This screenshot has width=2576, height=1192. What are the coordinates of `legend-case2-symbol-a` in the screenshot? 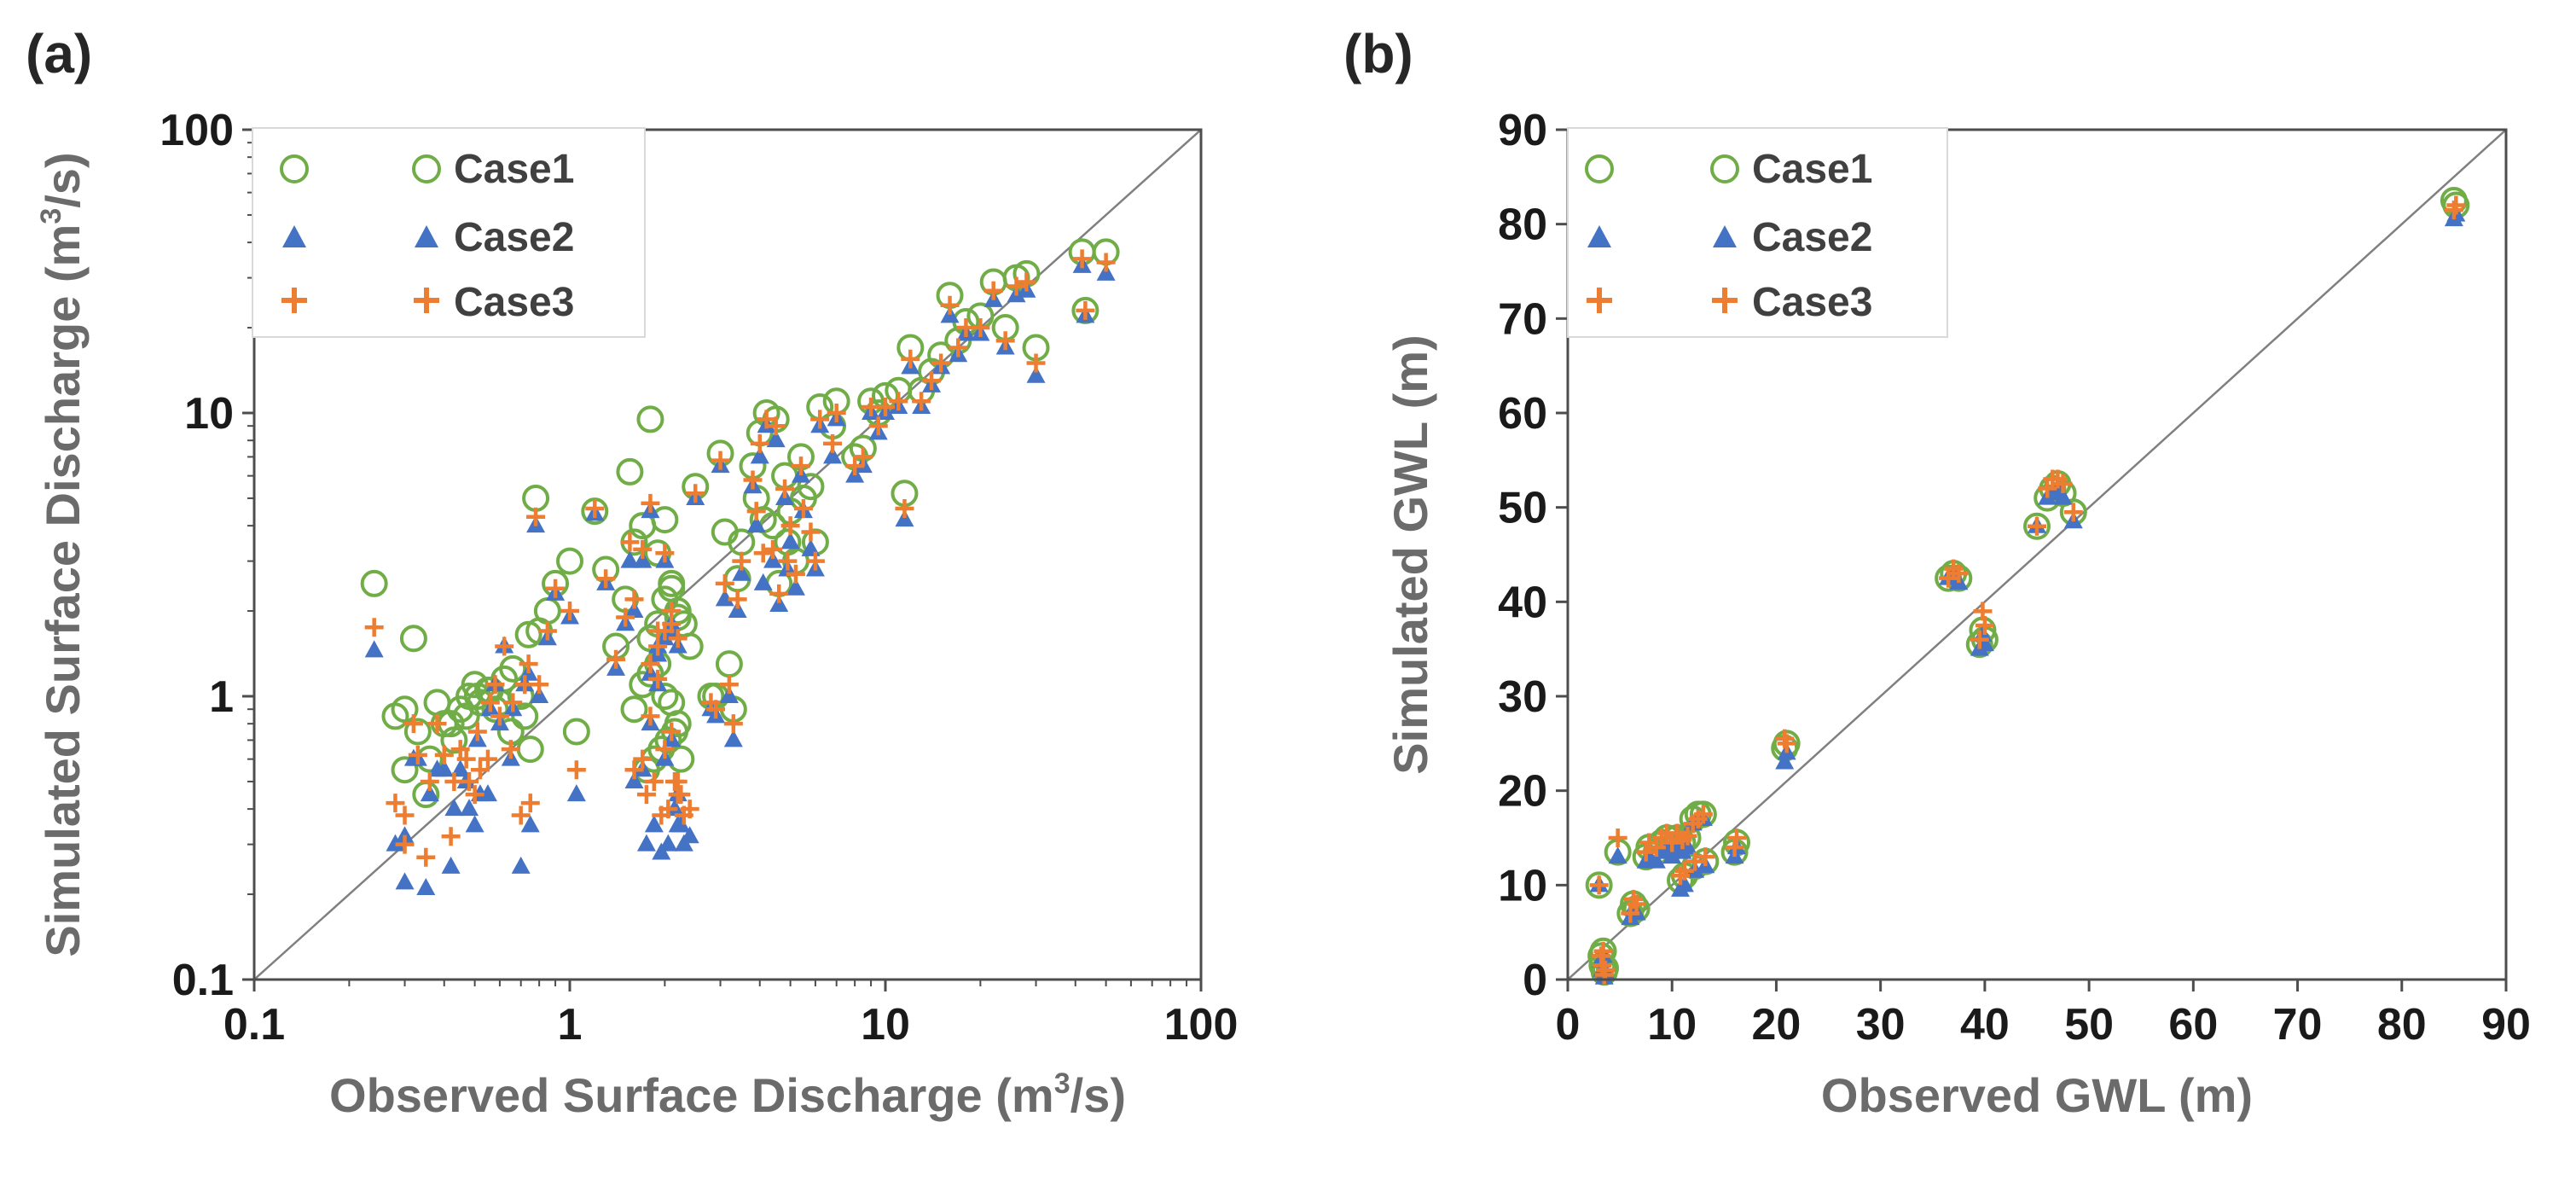 It's located at (294, 236).